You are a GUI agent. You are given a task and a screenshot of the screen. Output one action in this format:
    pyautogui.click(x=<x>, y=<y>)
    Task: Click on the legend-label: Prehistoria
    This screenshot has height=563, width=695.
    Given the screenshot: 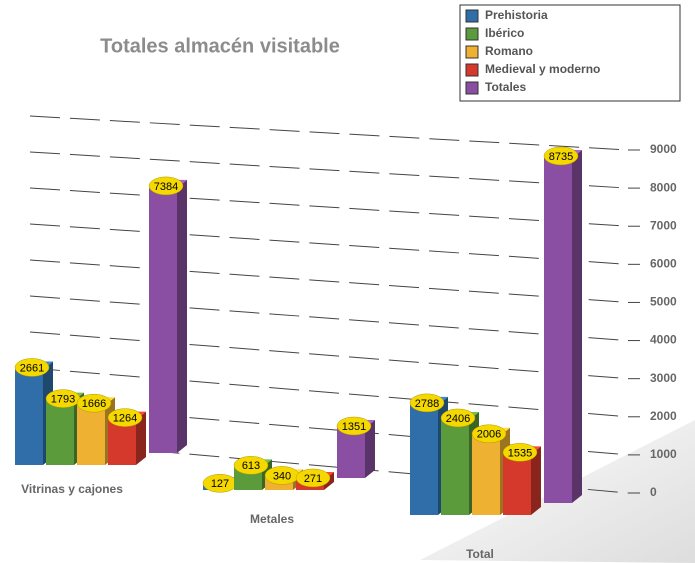 What is the action you would take?
    pyautogui.click(x=516, y=15)
    